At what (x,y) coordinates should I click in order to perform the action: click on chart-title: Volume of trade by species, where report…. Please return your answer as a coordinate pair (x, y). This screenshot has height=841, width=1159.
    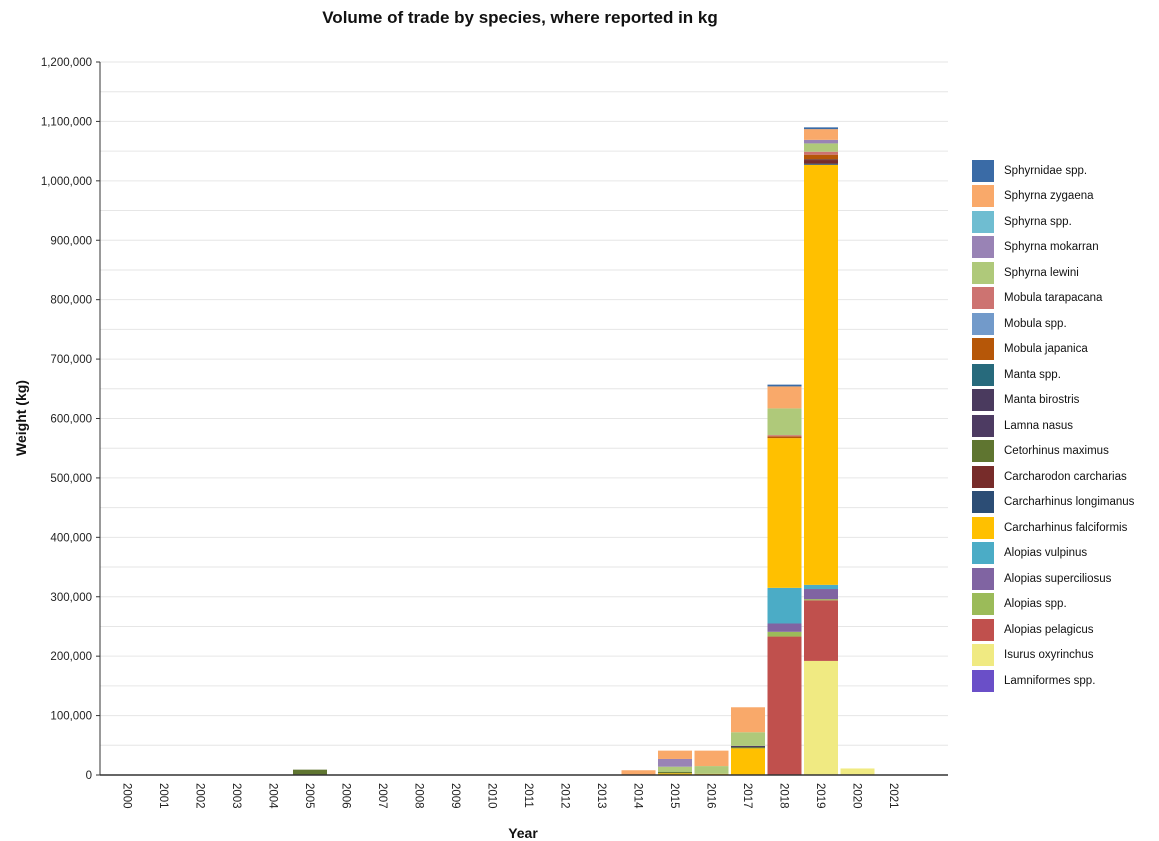
    Looking at the image, I should click on (520, 17).